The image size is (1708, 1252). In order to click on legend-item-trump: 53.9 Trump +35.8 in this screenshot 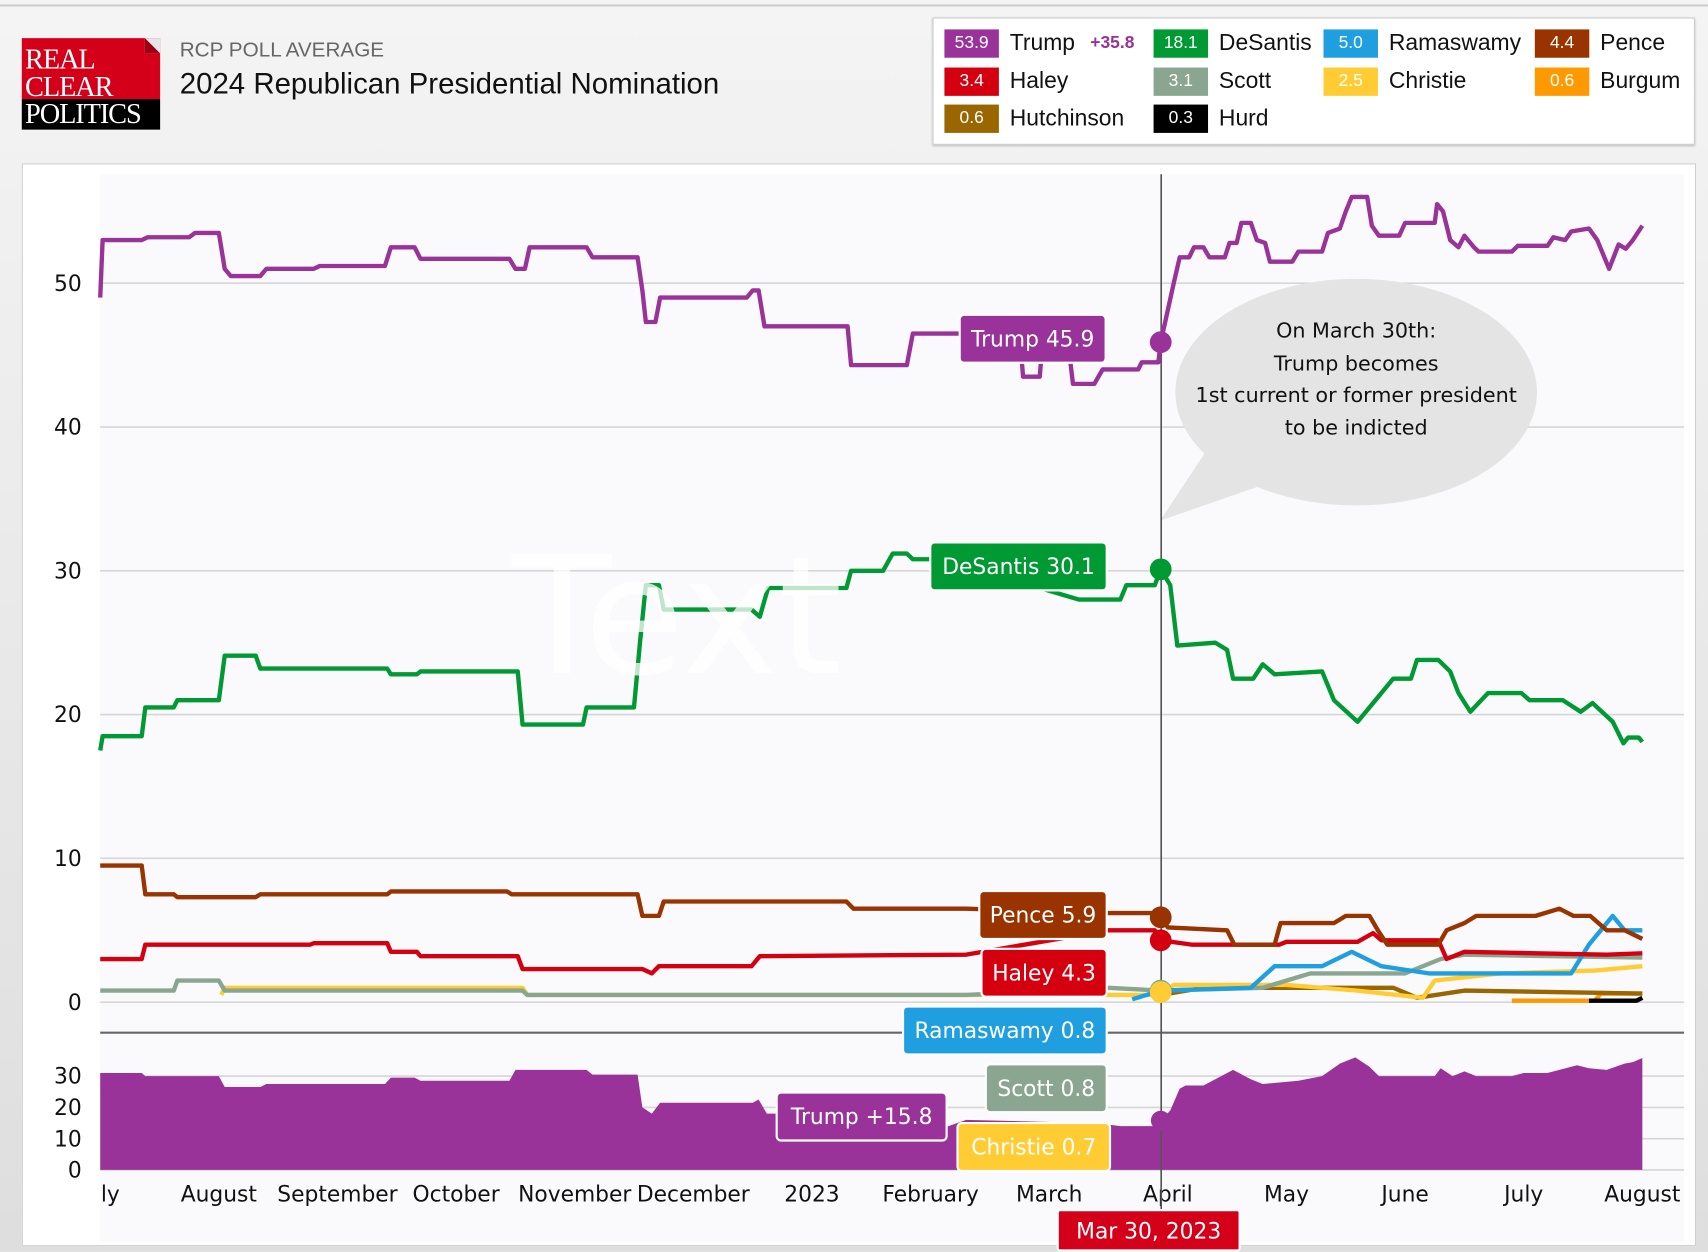, I will do `click(1039, 43)`.